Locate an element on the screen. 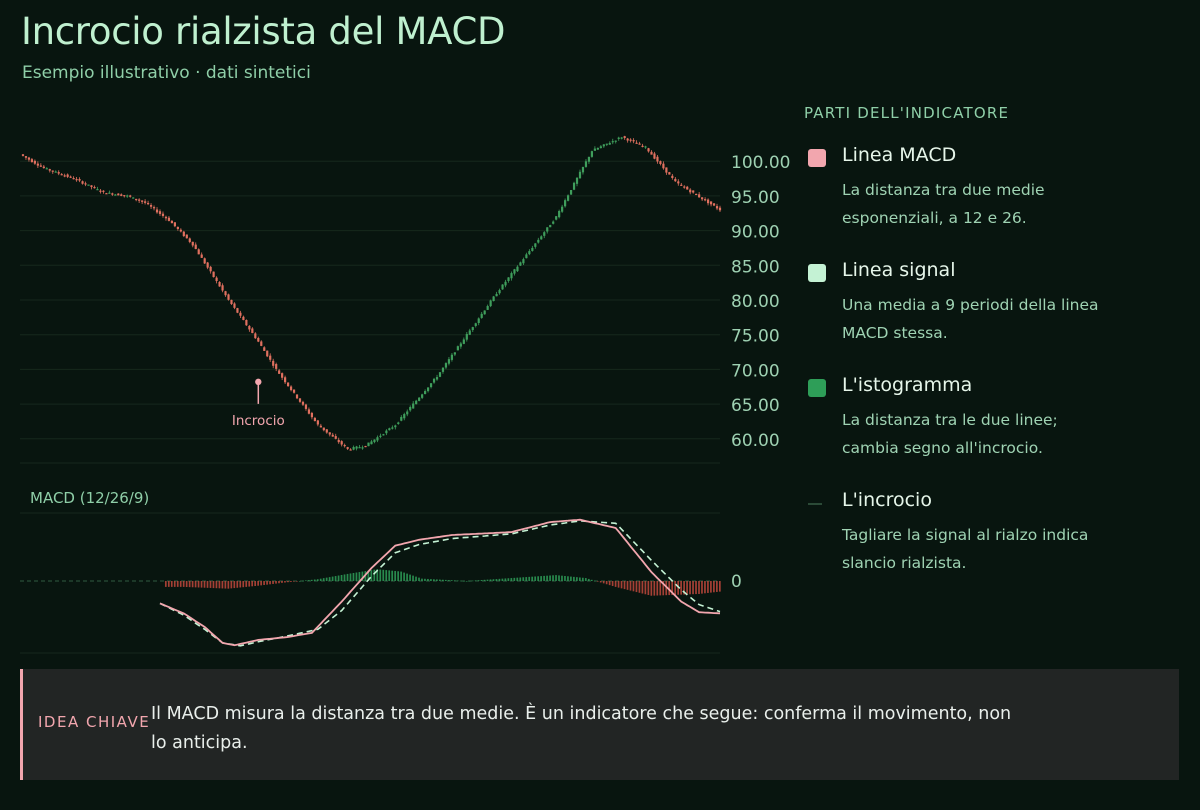 Image resolution: width=1200 pixels, height=810 pixels. legend-item-name: L'incrocio is located at coordinates (887, 500).